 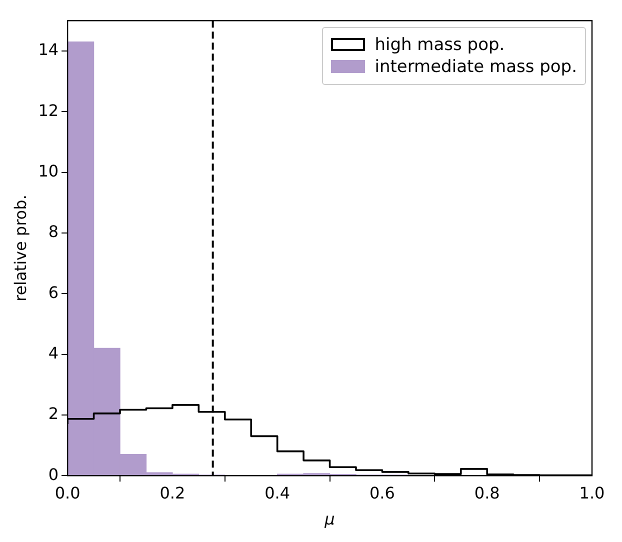 I want to click on y-tick-label: 14, so click(x=48, y=50).